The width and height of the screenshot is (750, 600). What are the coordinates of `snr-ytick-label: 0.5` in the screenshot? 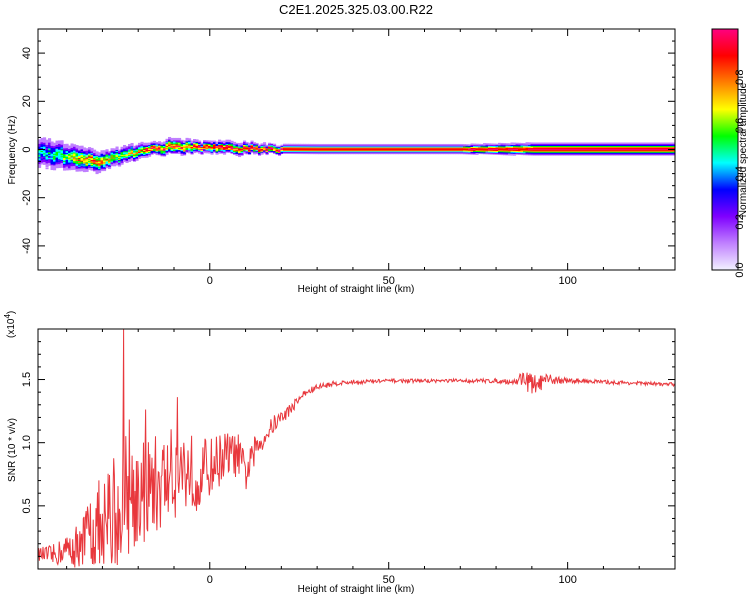 It's located at (27, 505).